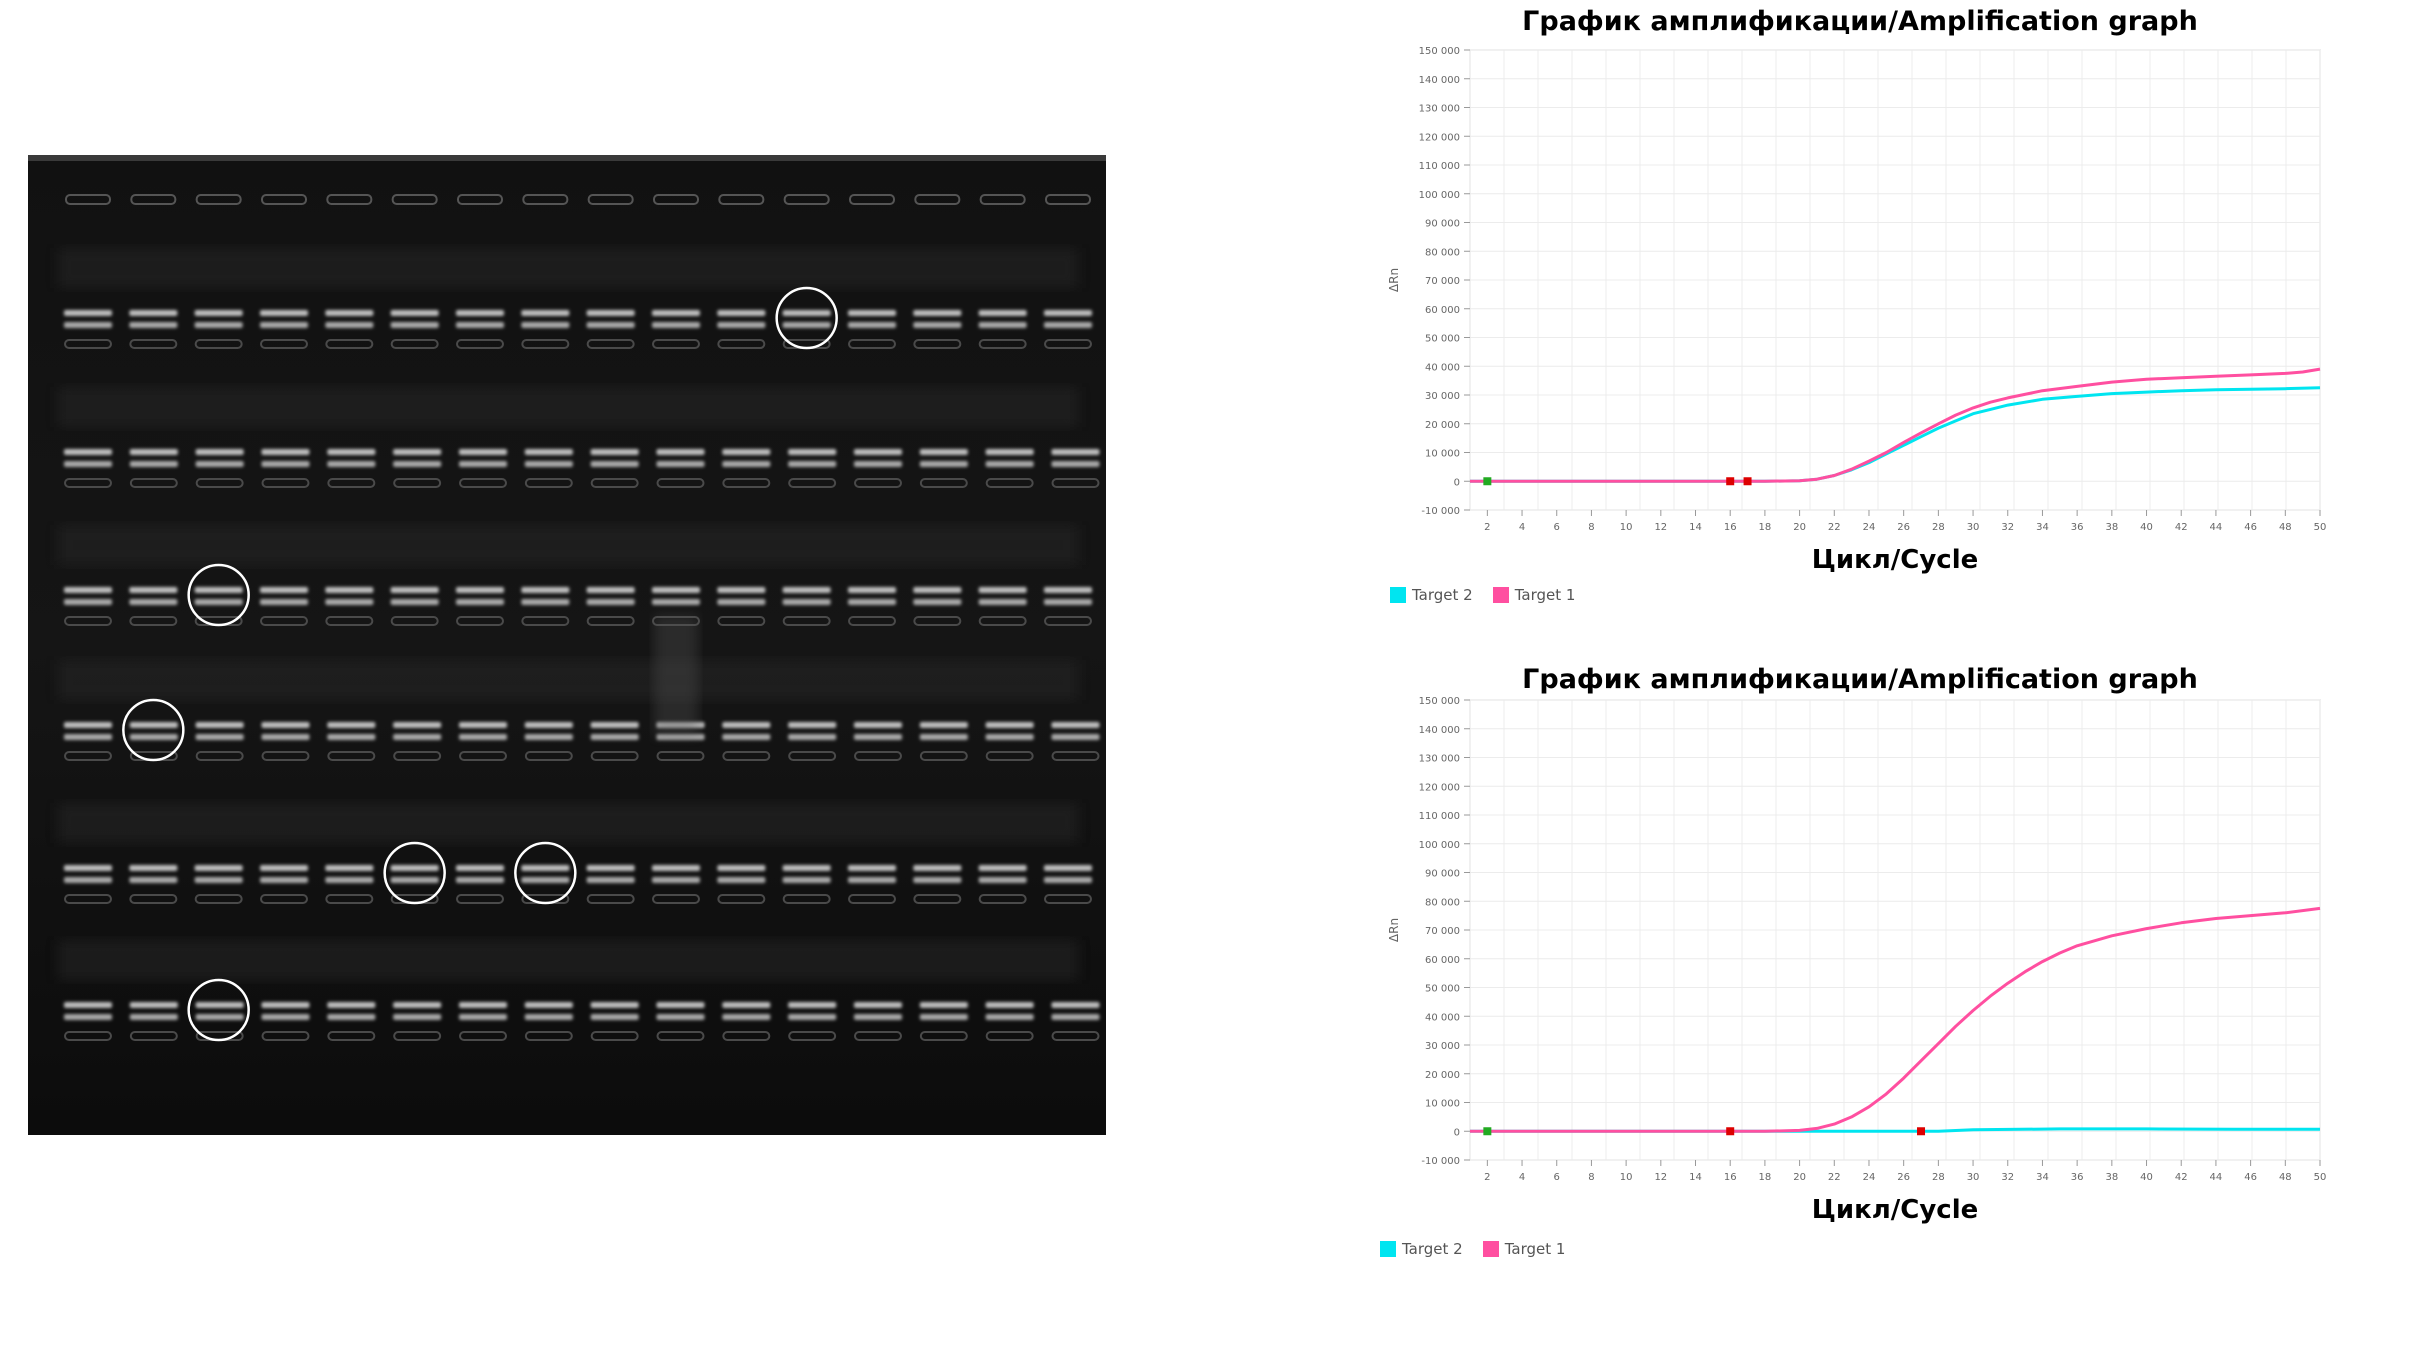  I want to click on gel-smear, so click(568, 407).